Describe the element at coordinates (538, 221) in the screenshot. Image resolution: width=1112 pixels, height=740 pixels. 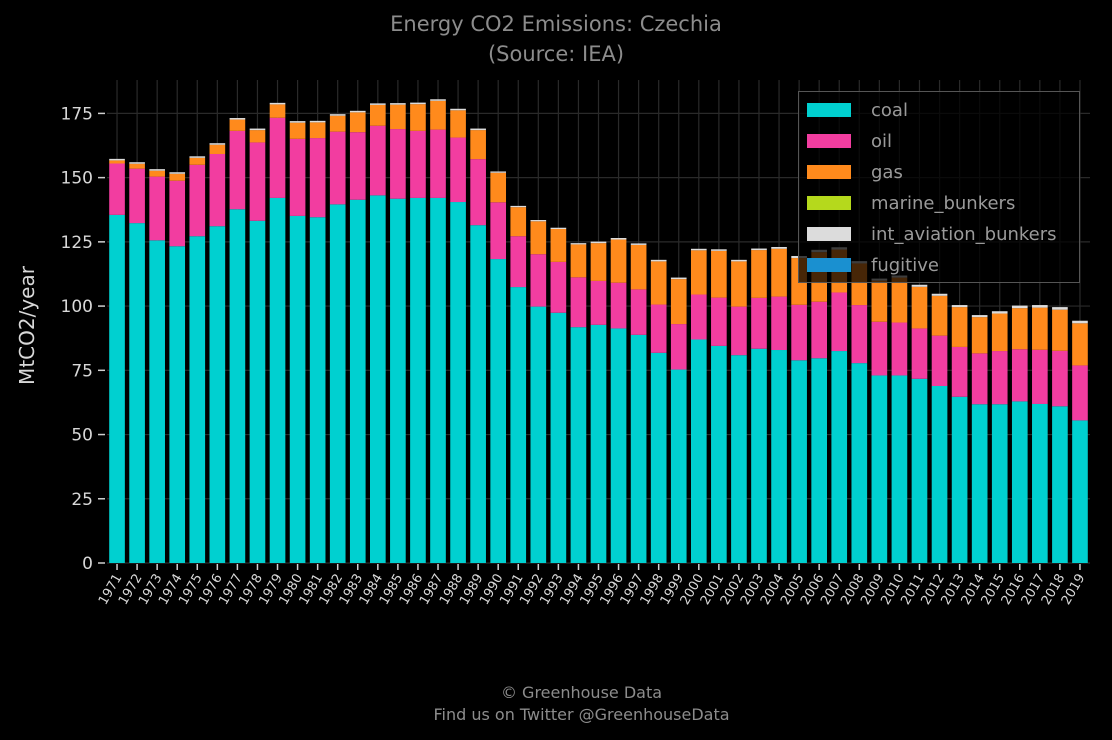
I see `bar-int_aviation_bunkers-1992` at that location.